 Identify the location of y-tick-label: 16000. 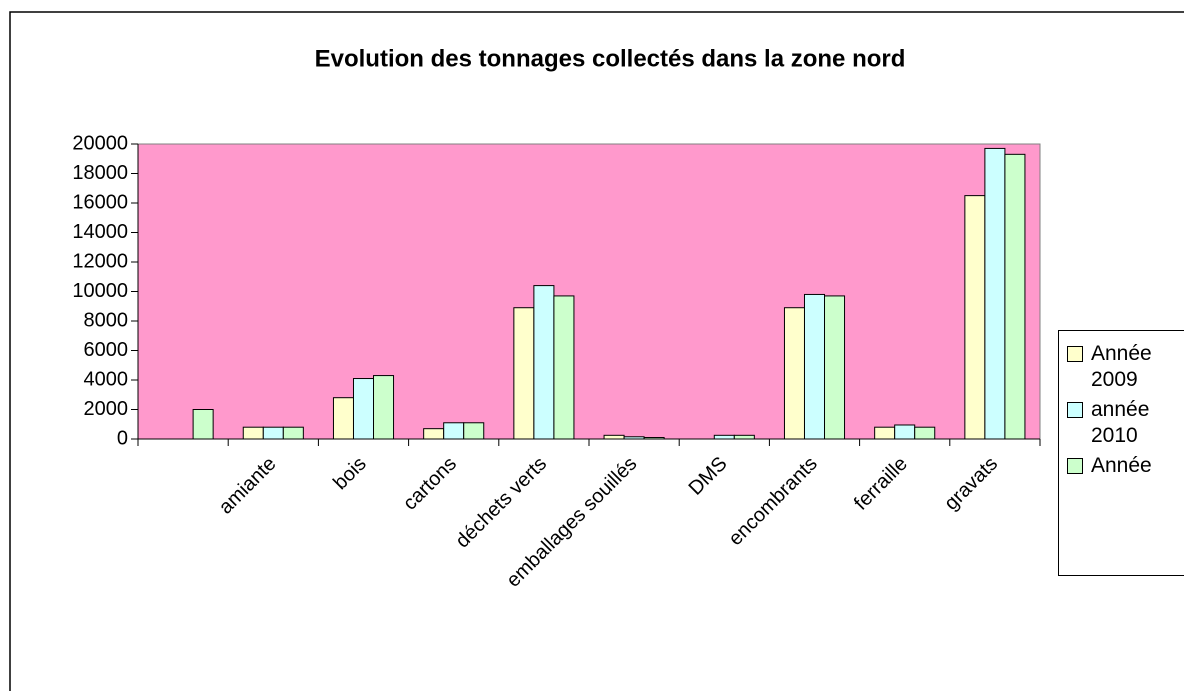
(100, 202).